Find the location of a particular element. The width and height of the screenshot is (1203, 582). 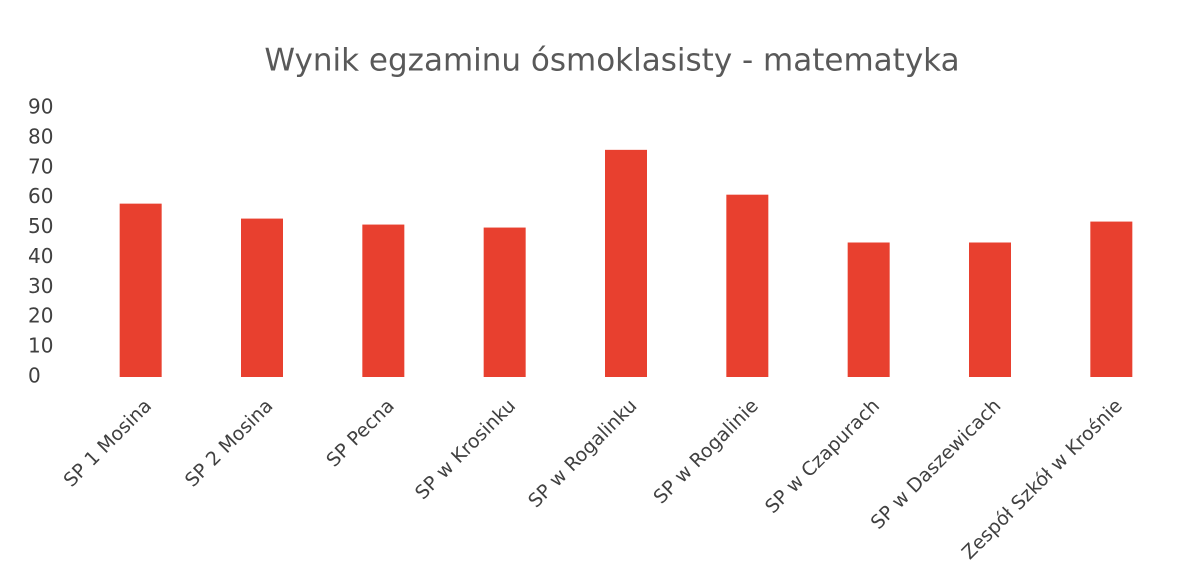

x-tick-label: SP w Daszewicach is located at coordinates (936, 464).